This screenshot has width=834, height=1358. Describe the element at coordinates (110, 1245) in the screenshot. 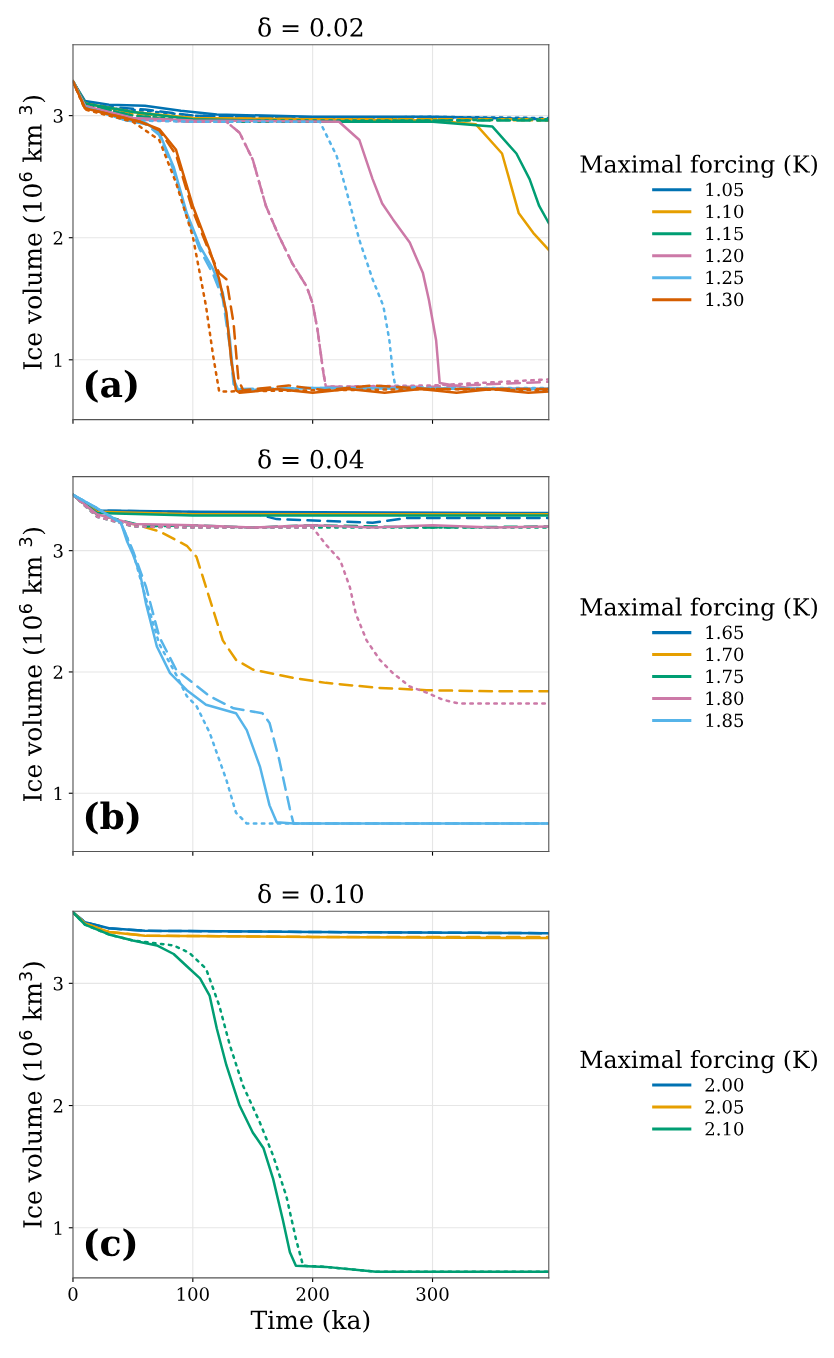

I see `annotation: (c)` at that location.